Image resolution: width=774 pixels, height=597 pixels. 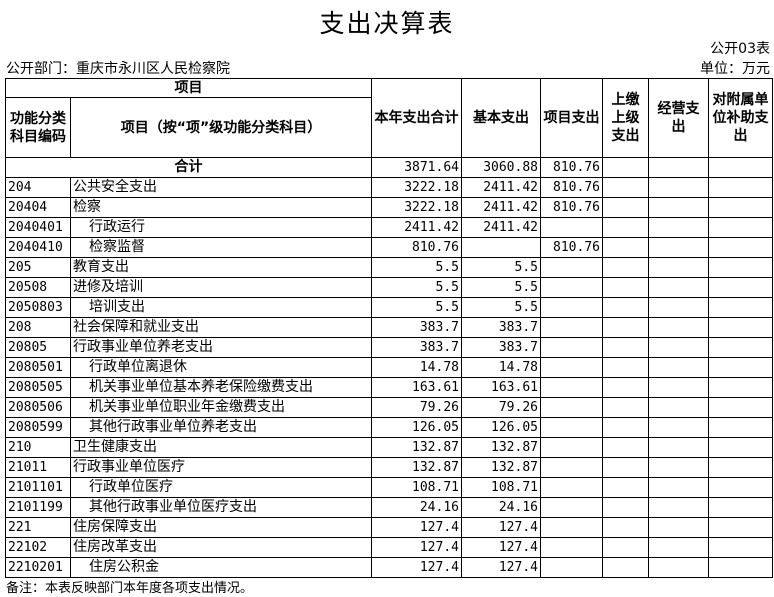 What do you see at coordinates (416, 287) in the screenshot?
I see `row-total: 5.5` at bounding box center [416, 287].